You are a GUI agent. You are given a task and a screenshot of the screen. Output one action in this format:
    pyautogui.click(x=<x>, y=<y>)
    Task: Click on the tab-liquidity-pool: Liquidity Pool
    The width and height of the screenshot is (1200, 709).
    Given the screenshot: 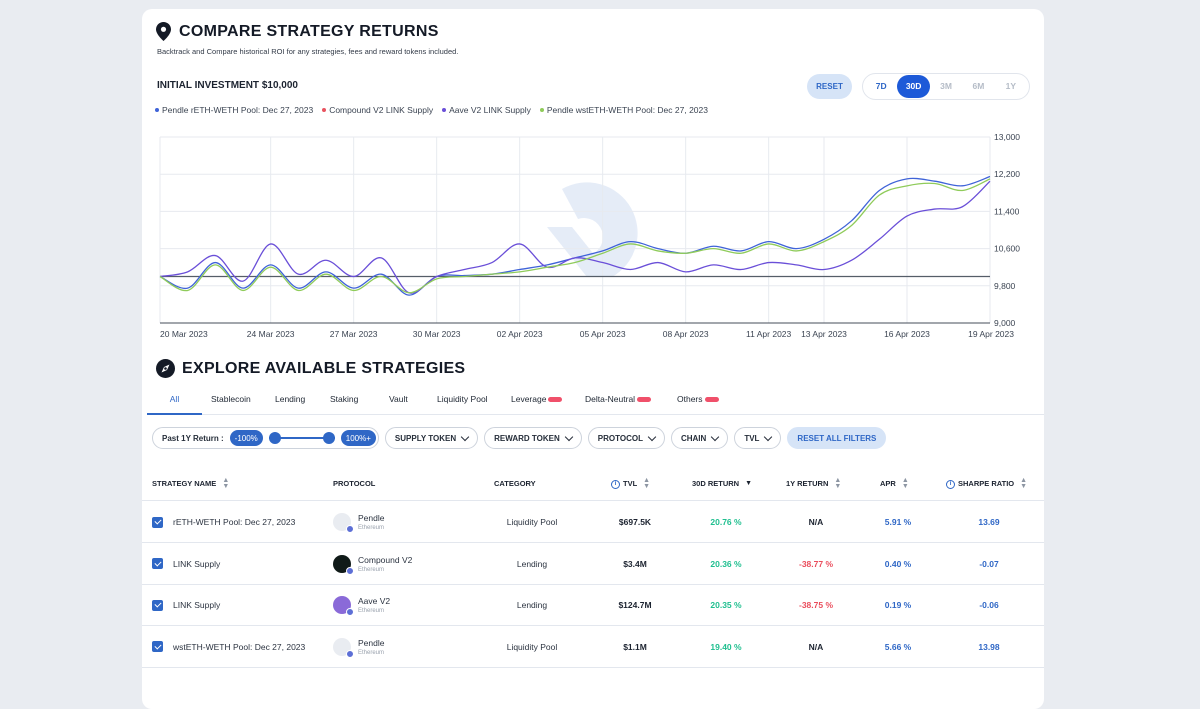 What is the action you would take?
    pyautogui.click(x=462, y=399)
    